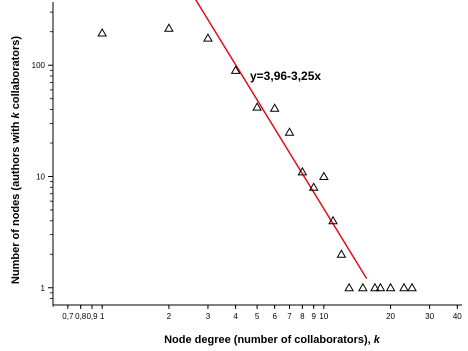 The height and width of the screenshot is (351, 468). Describe the element at coordinates (81, 316) in the screenshot. I see `x-tick-label: 0,8` at that location.